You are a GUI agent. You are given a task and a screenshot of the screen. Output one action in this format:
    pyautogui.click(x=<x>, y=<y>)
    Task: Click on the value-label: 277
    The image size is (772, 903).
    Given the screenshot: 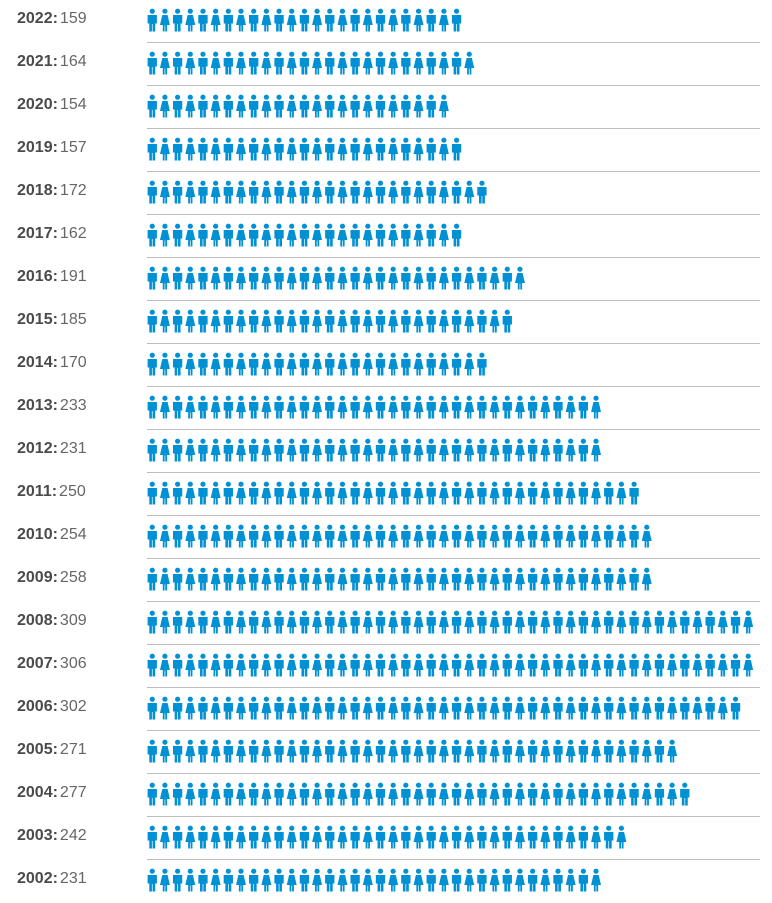 What is the action you would take?
    pyautogui.click(x=73, y=792)
    